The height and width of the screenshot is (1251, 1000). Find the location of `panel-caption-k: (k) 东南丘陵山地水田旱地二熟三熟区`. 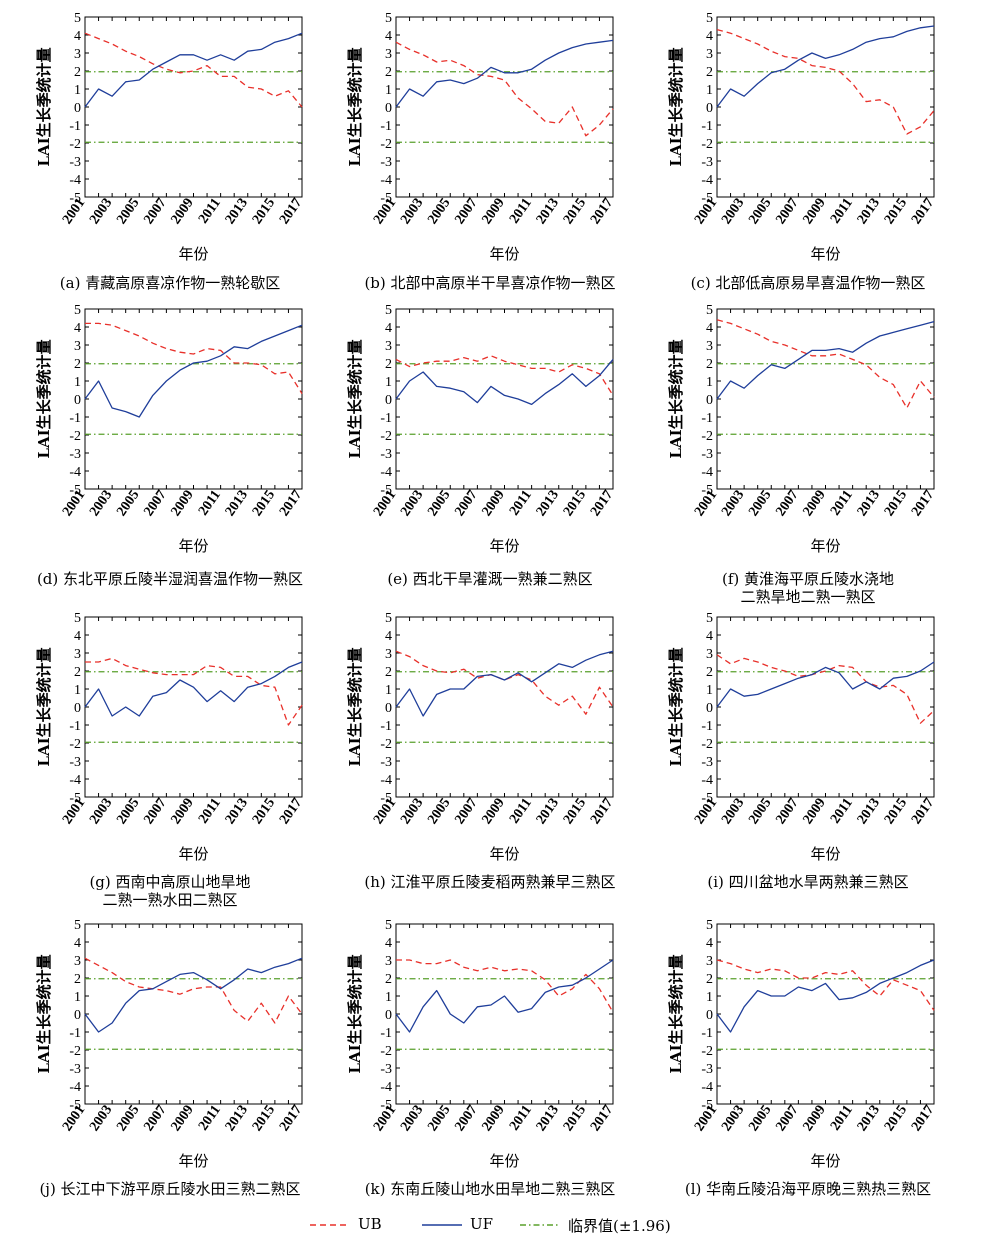

panel-caption-k: (k) 东南丘陵山地水田旱地二熟三熟区 is located at coordinates (490, 1189).